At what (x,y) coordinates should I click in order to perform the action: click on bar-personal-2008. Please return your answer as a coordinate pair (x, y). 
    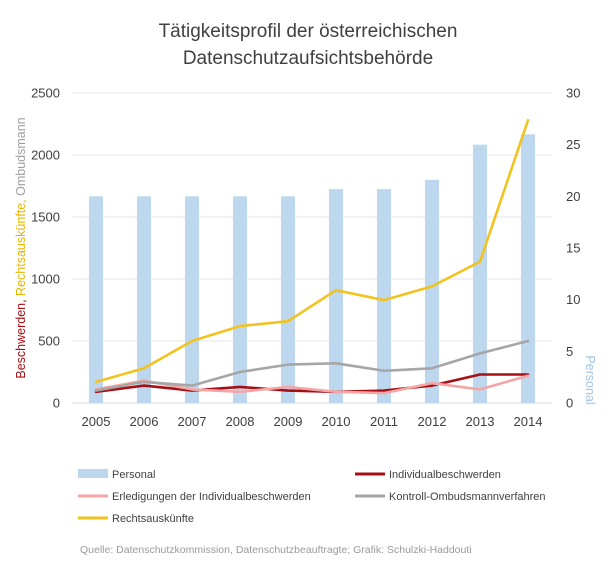
    Looking at the image, I should click on (240, 299).